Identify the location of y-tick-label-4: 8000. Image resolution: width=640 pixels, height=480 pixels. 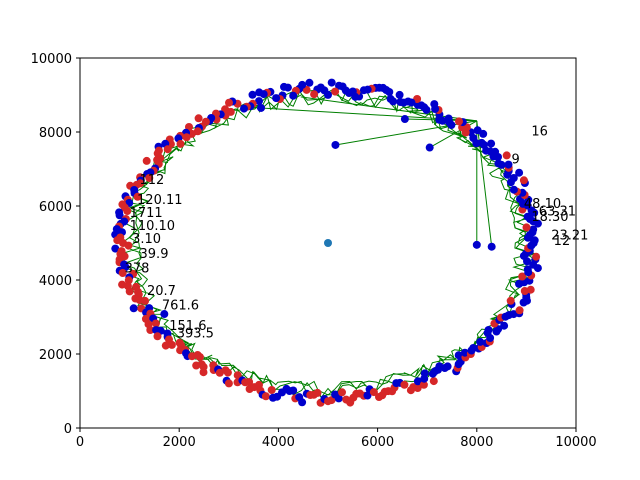
(55, 133).